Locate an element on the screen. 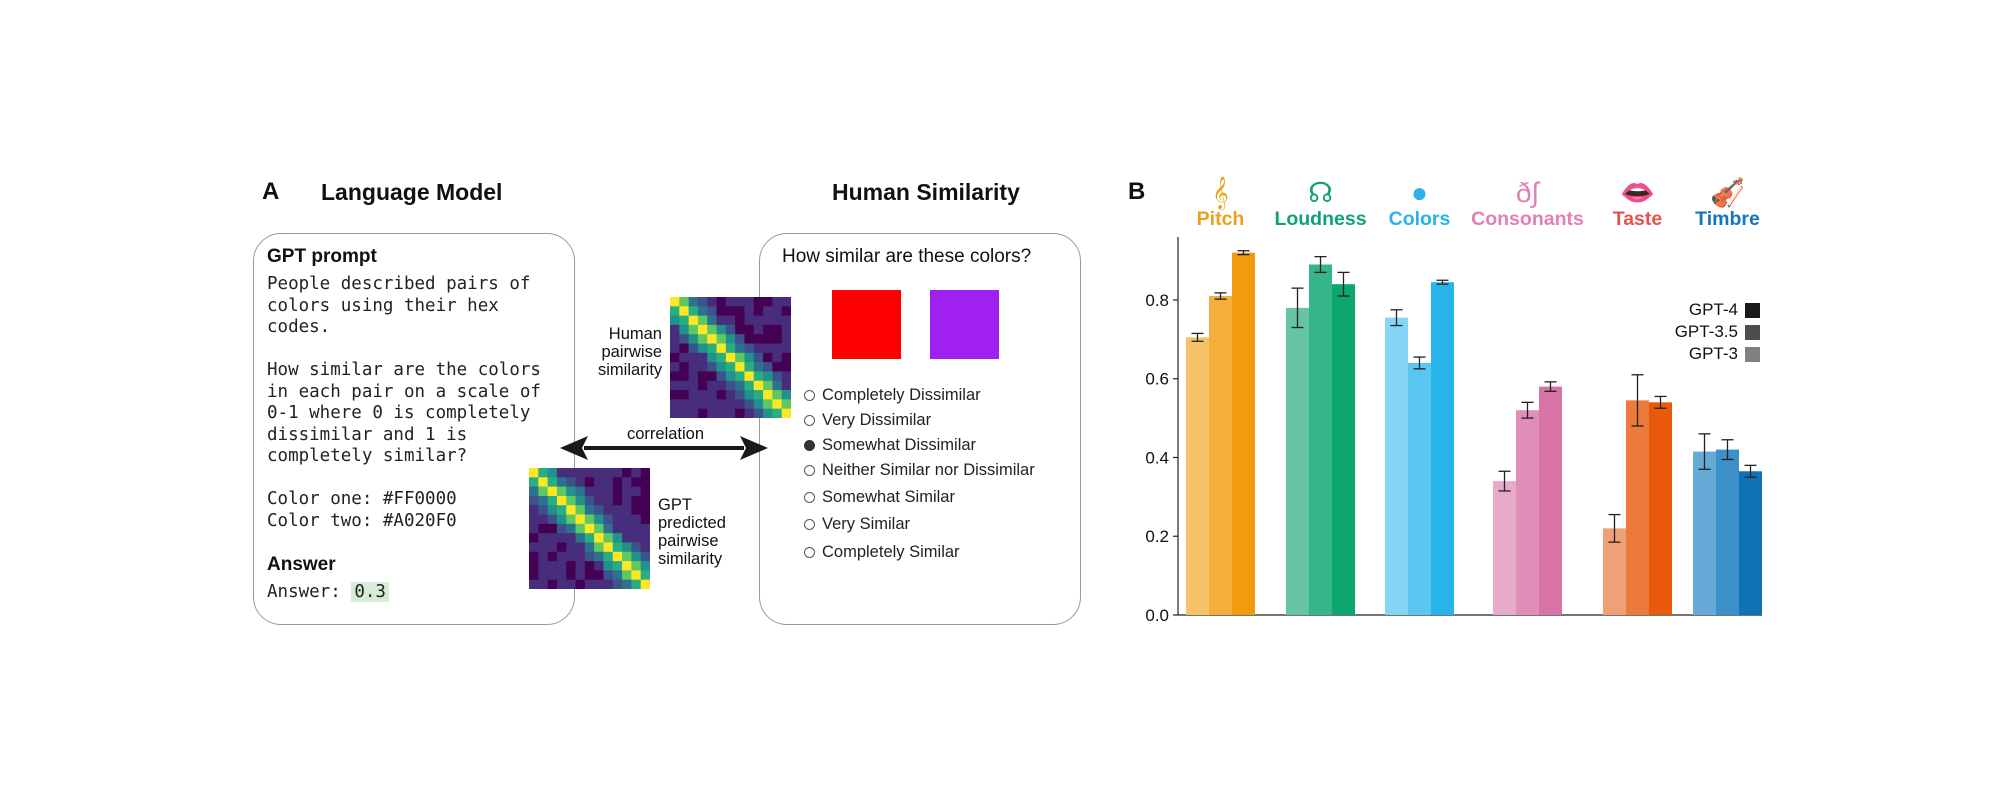  survey-option: Very Similar is located at coordinates (857, 524).